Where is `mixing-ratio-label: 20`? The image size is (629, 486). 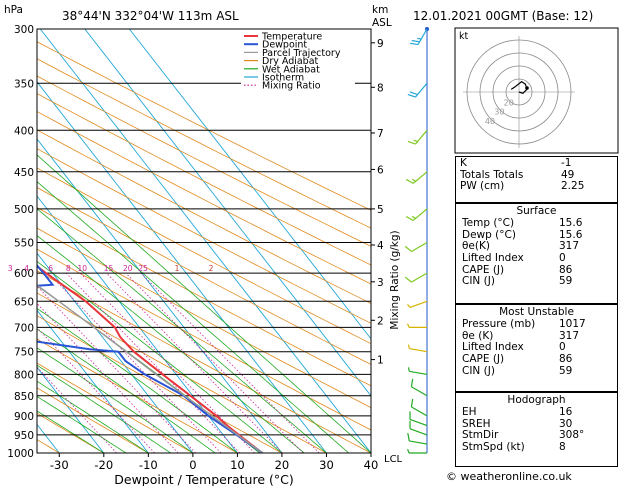
mixing-ratio-label: 20 is located at coordinates (128, 268).